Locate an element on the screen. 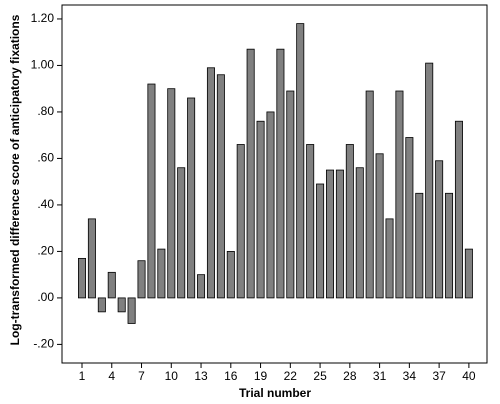  x-tick-label: 1 is located at coordinates (82, 376).